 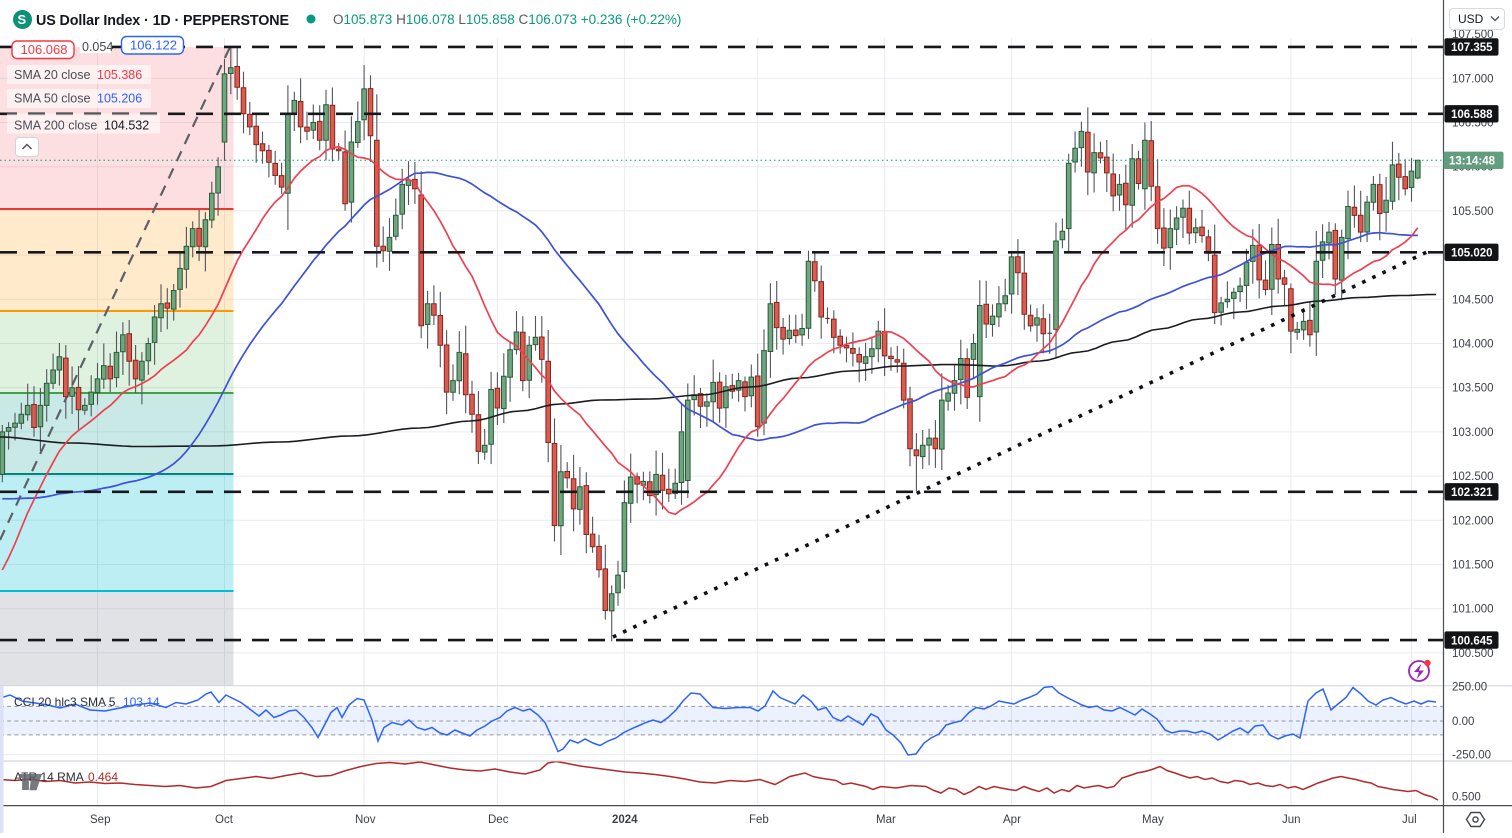 What do you see at coordinates (498, 820) in the screenshot?
I see `svg-text: Dec` at bounding box center [498, 820].